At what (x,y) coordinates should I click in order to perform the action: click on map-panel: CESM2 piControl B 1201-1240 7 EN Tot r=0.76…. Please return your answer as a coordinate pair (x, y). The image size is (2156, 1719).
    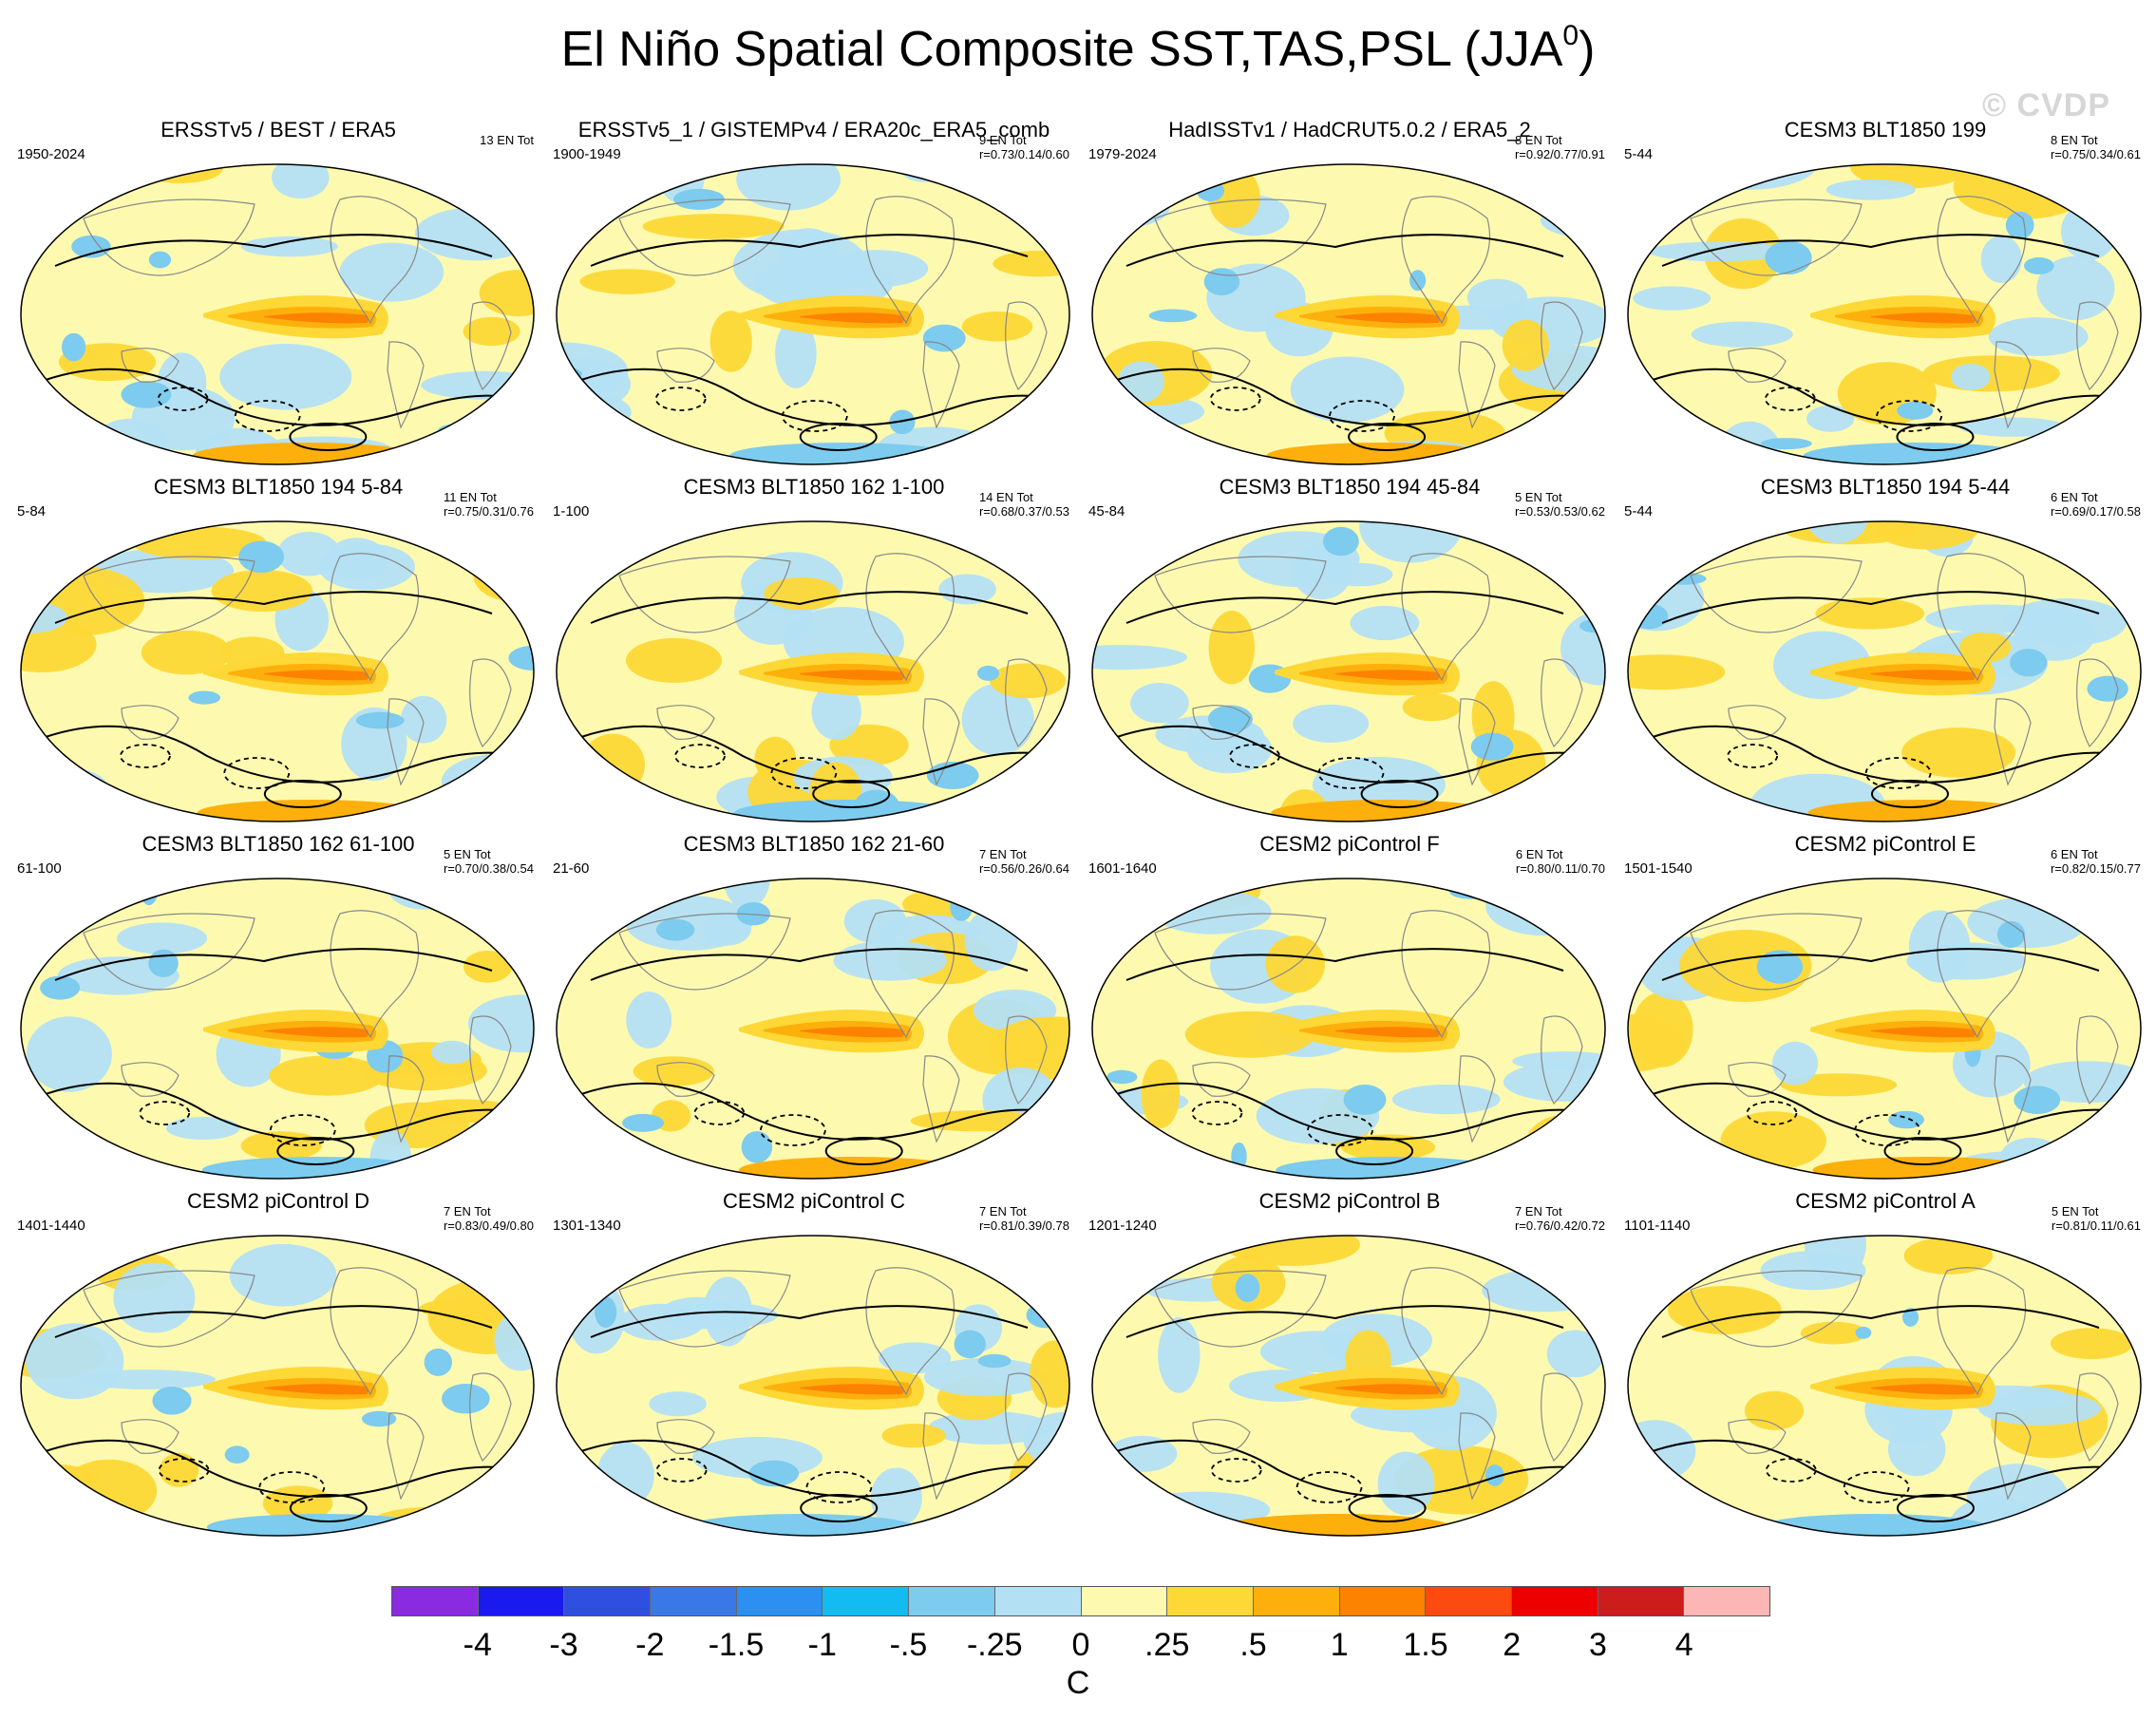
    Looking at the image, I should click on (1350, 1367).